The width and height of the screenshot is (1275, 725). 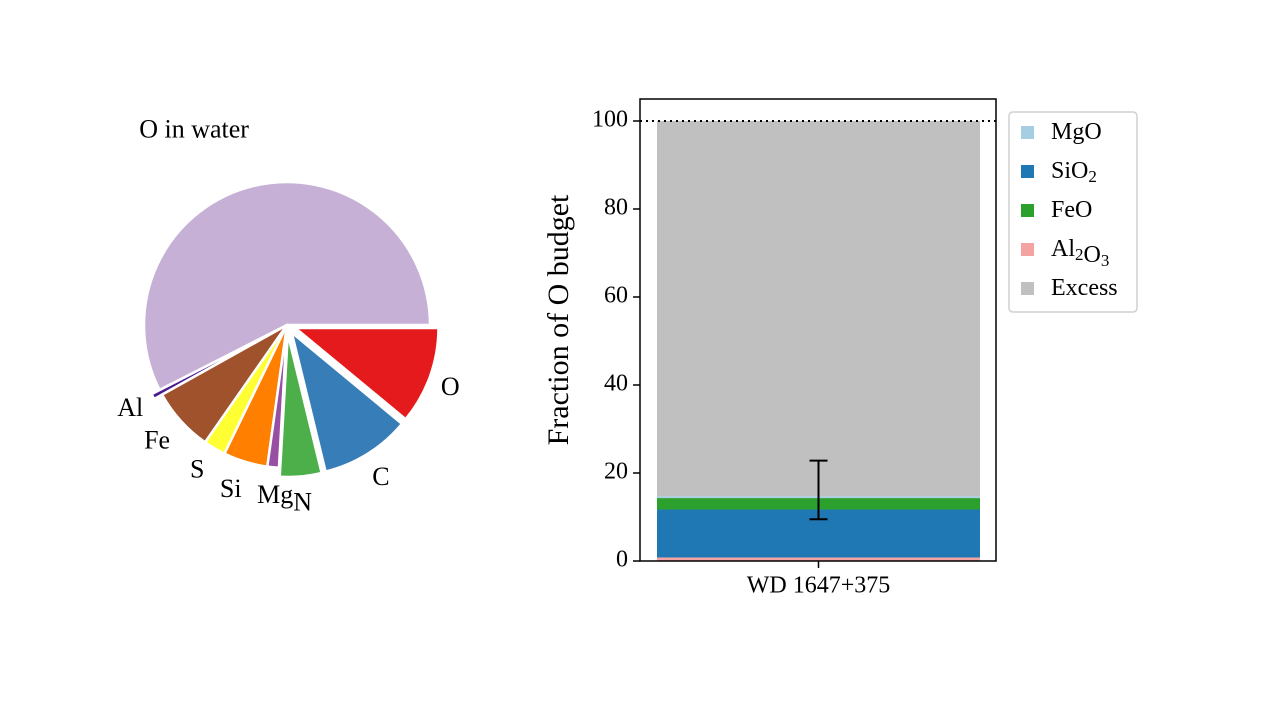 What do you see at coordinates (275, 494) in the screenshot?
I see `pie-label-mg: Mg` at bounding box center [275, 494].